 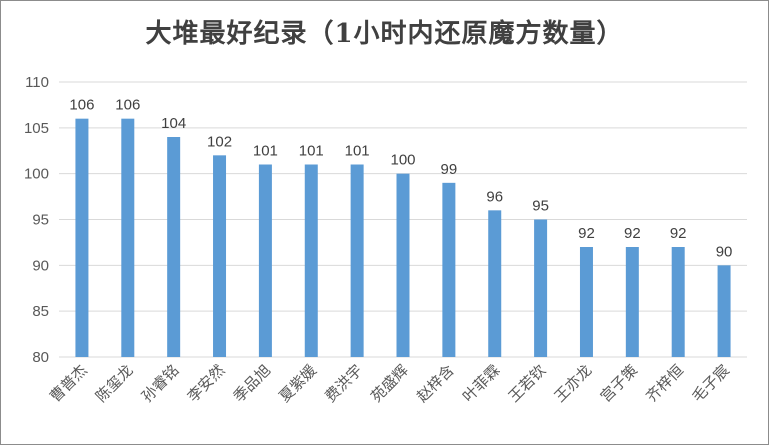 What do you see at coordinates (527, 383) in the screenshot?
I see `x-tick-label: 王若钦` at bounding box center [527, 383].